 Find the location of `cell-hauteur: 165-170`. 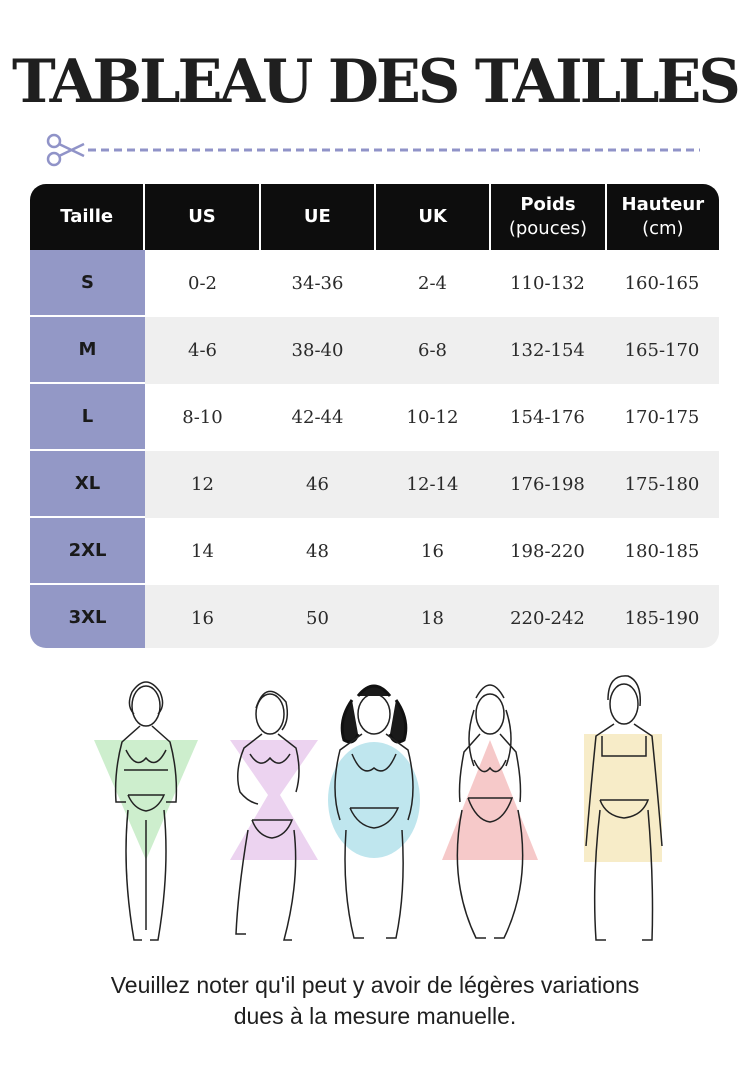

cell-hauteur: 165-170 is located at coordinates (662, 350).